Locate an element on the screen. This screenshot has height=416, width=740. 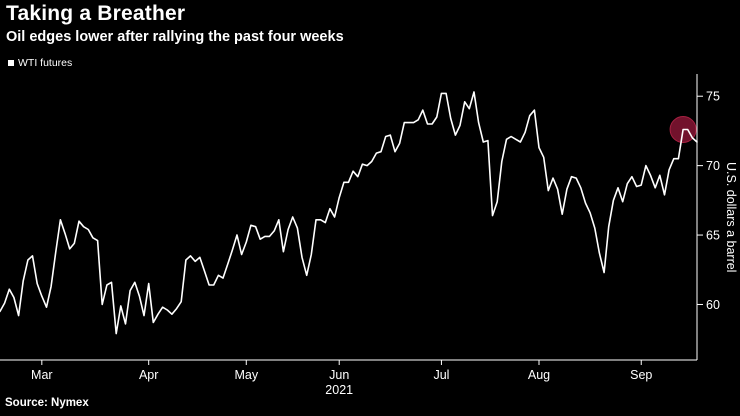
svg-text: Aug is located at coordinates (539, 375).